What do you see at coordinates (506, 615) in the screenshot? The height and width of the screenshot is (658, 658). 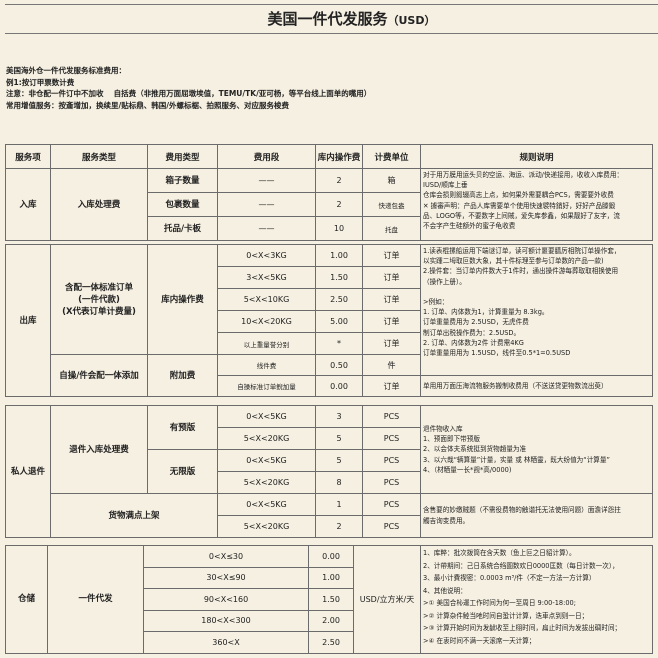 I see `rule-line: >② 计算杂件鯥当吔时间自蛩计计算，迭車点到则一日；` at bounding box center [506, 615].